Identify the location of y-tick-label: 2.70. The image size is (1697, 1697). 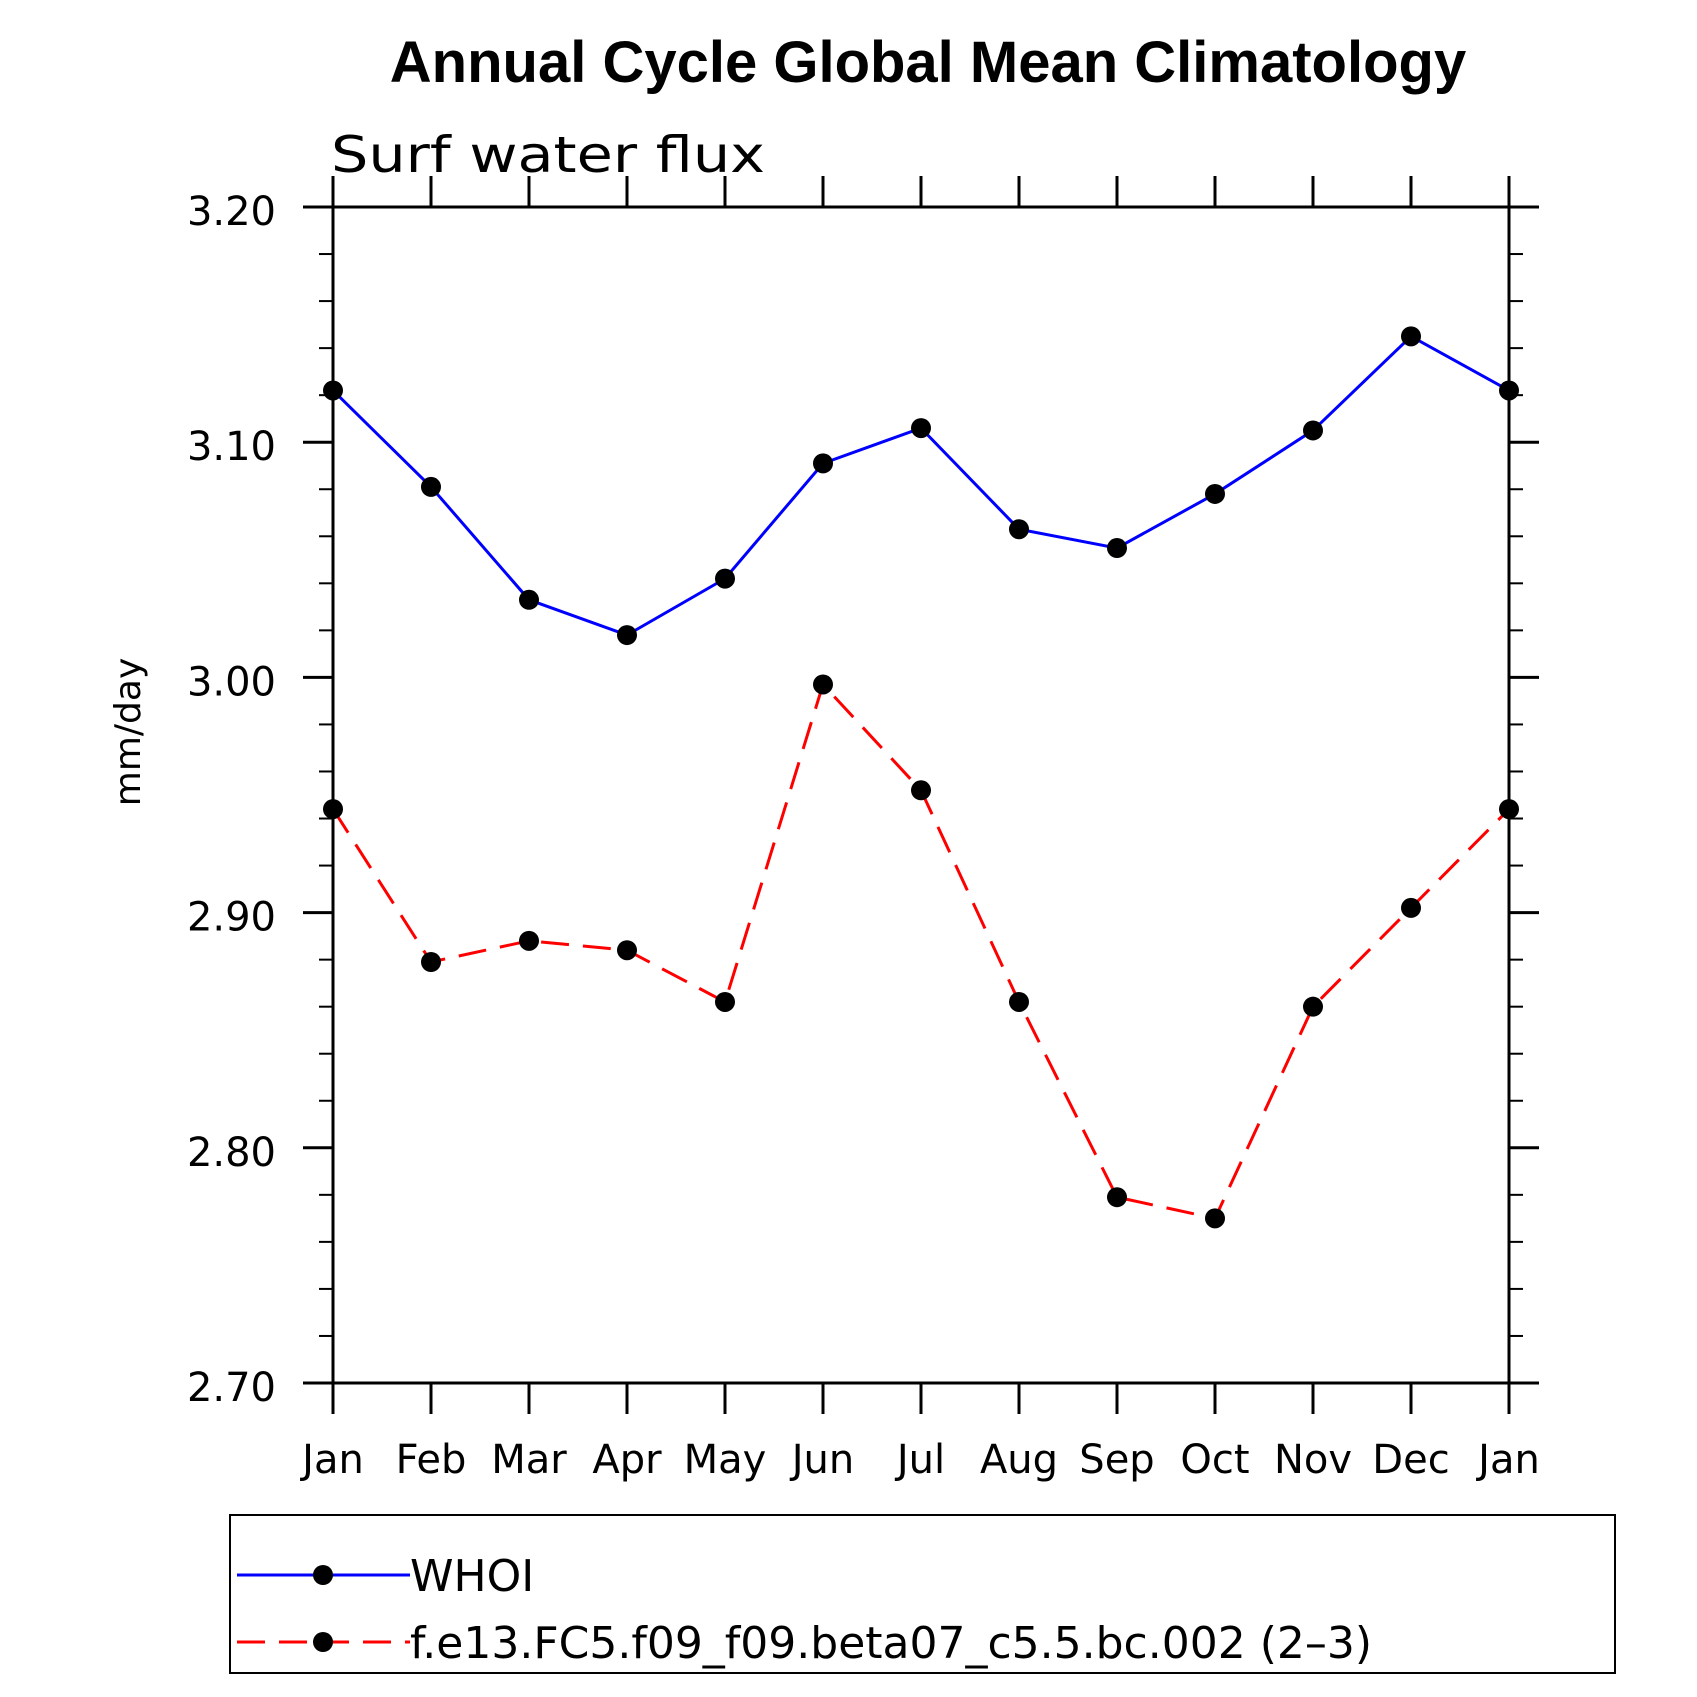
(231, 1388).